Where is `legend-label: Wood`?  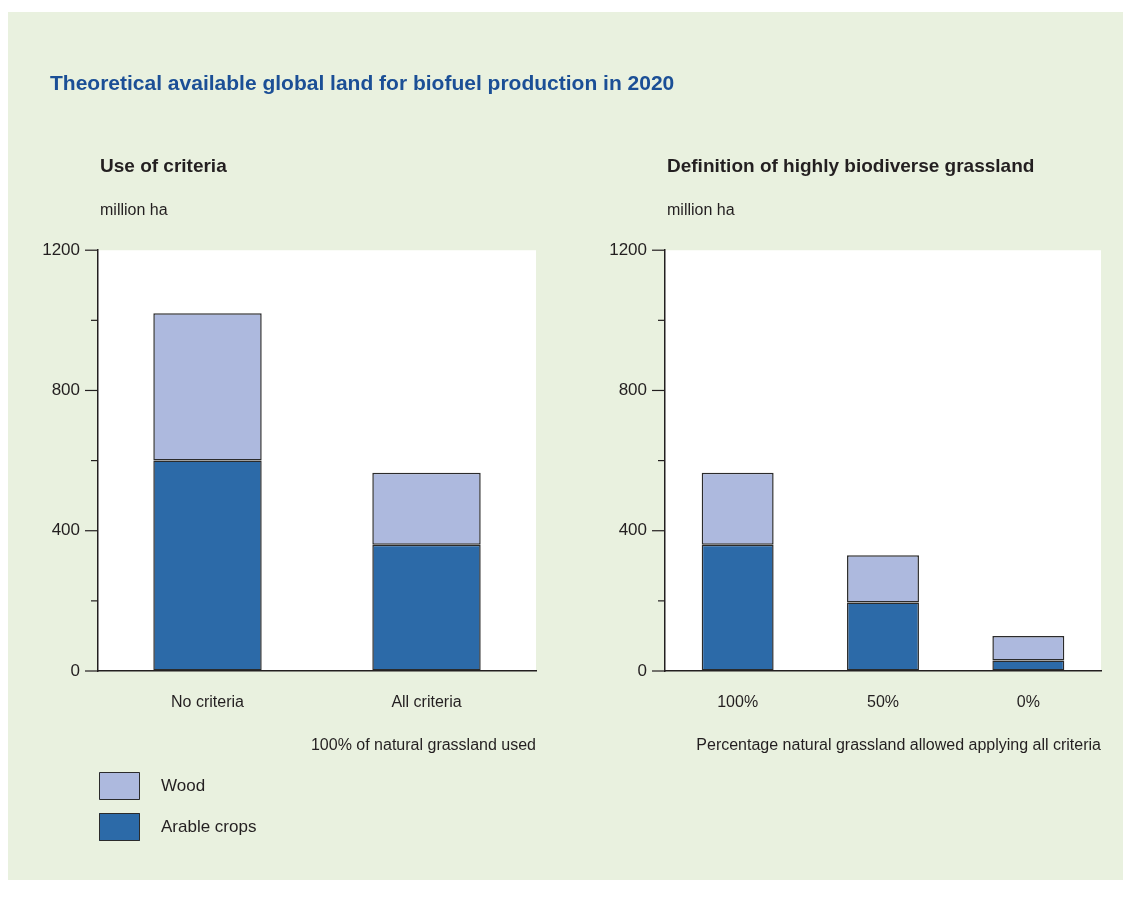 legend-label: Wood is located at coordinates (183, 785).